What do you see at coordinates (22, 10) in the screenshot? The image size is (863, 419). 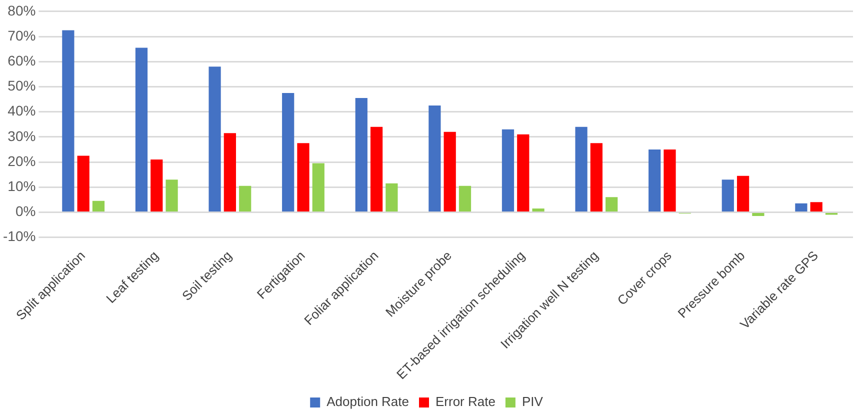 I see `y-tick-label: 80%` at bounding box center [22, 10].